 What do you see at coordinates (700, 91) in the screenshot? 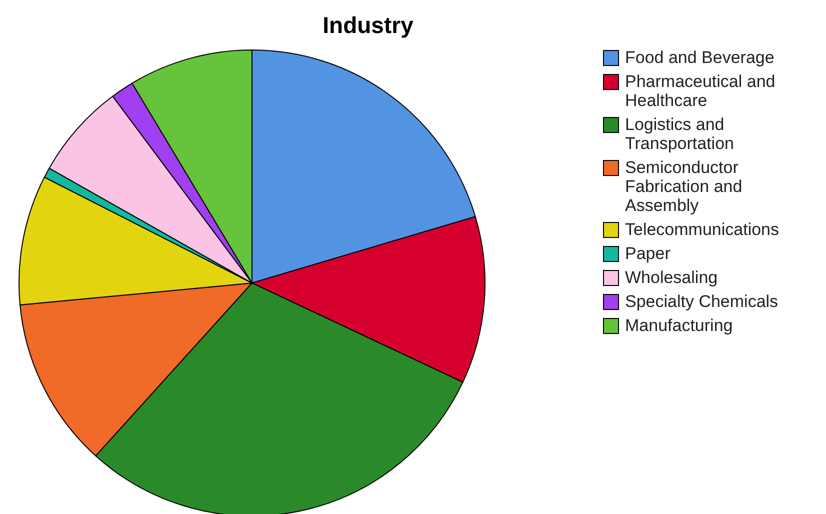
I see `legend-label: Pharmaceutical and Healthcare` at bounding box center [700, 91].